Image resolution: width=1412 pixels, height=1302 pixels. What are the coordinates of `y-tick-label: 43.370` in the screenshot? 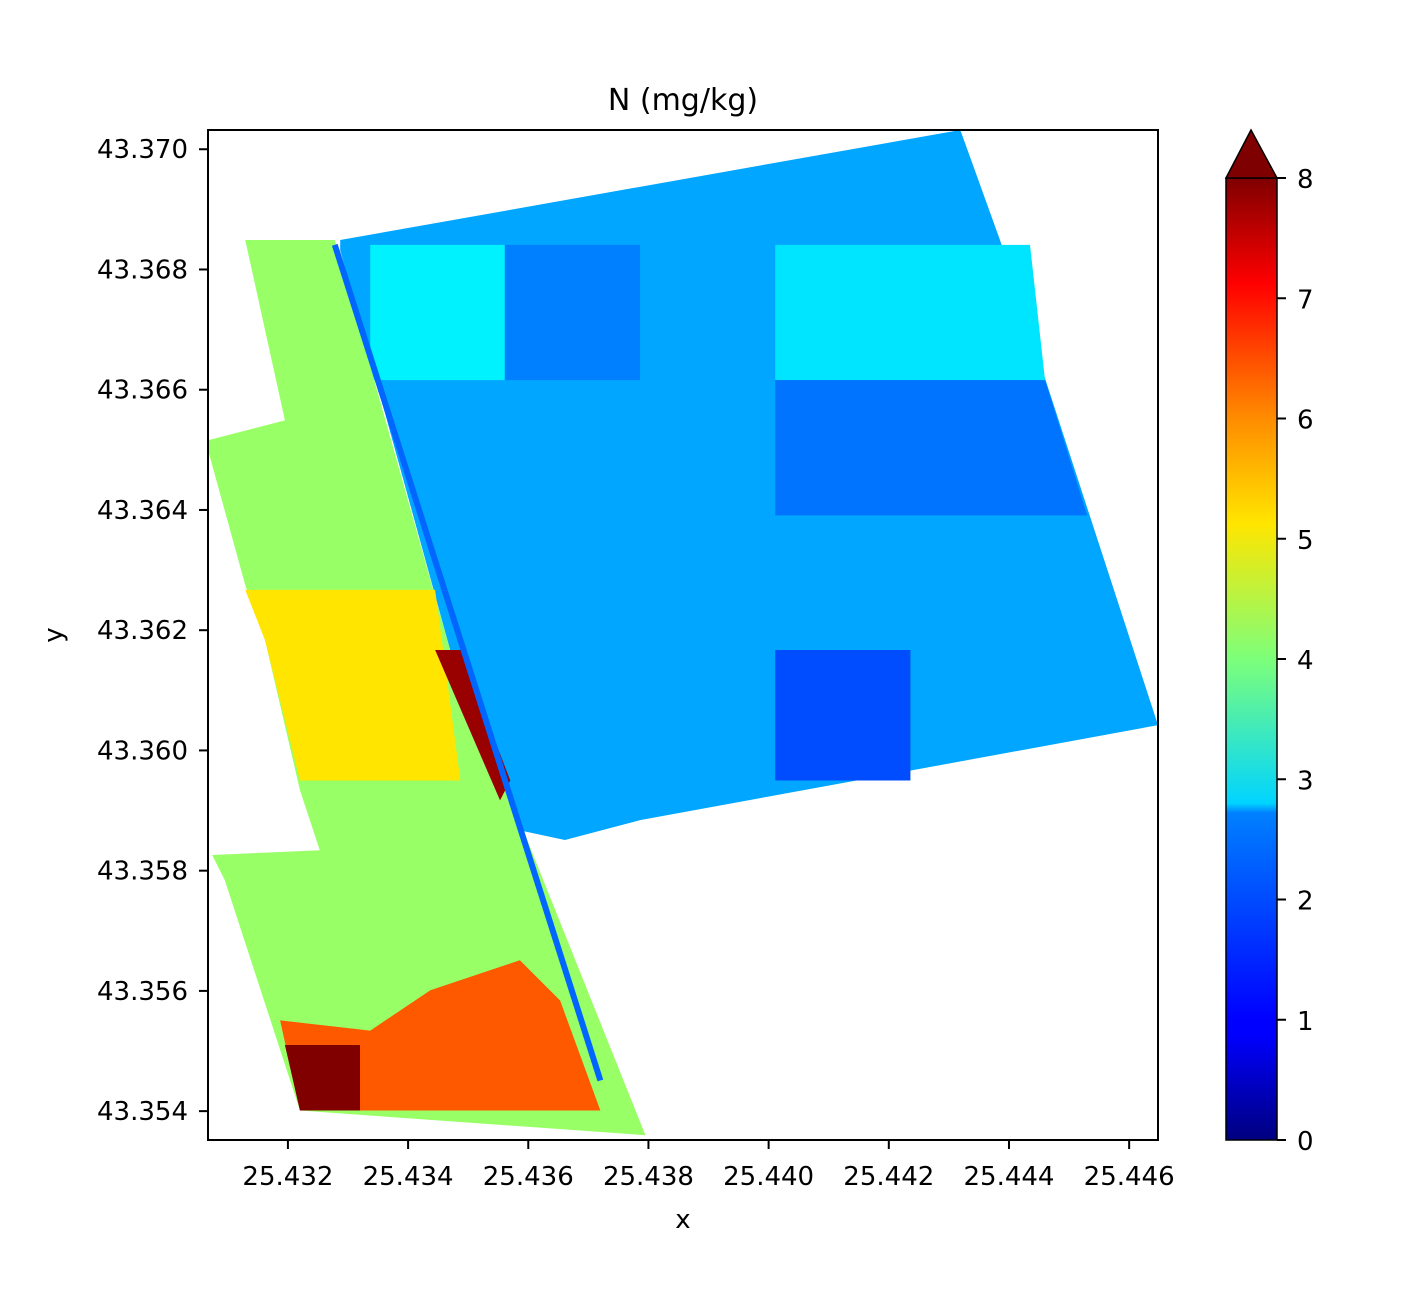 It's located at (142, 150).